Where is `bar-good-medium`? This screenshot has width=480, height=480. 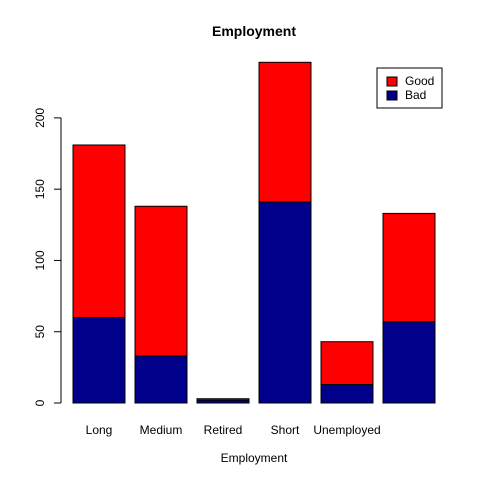
bar-good-medium is located at coordinates (161, 281).